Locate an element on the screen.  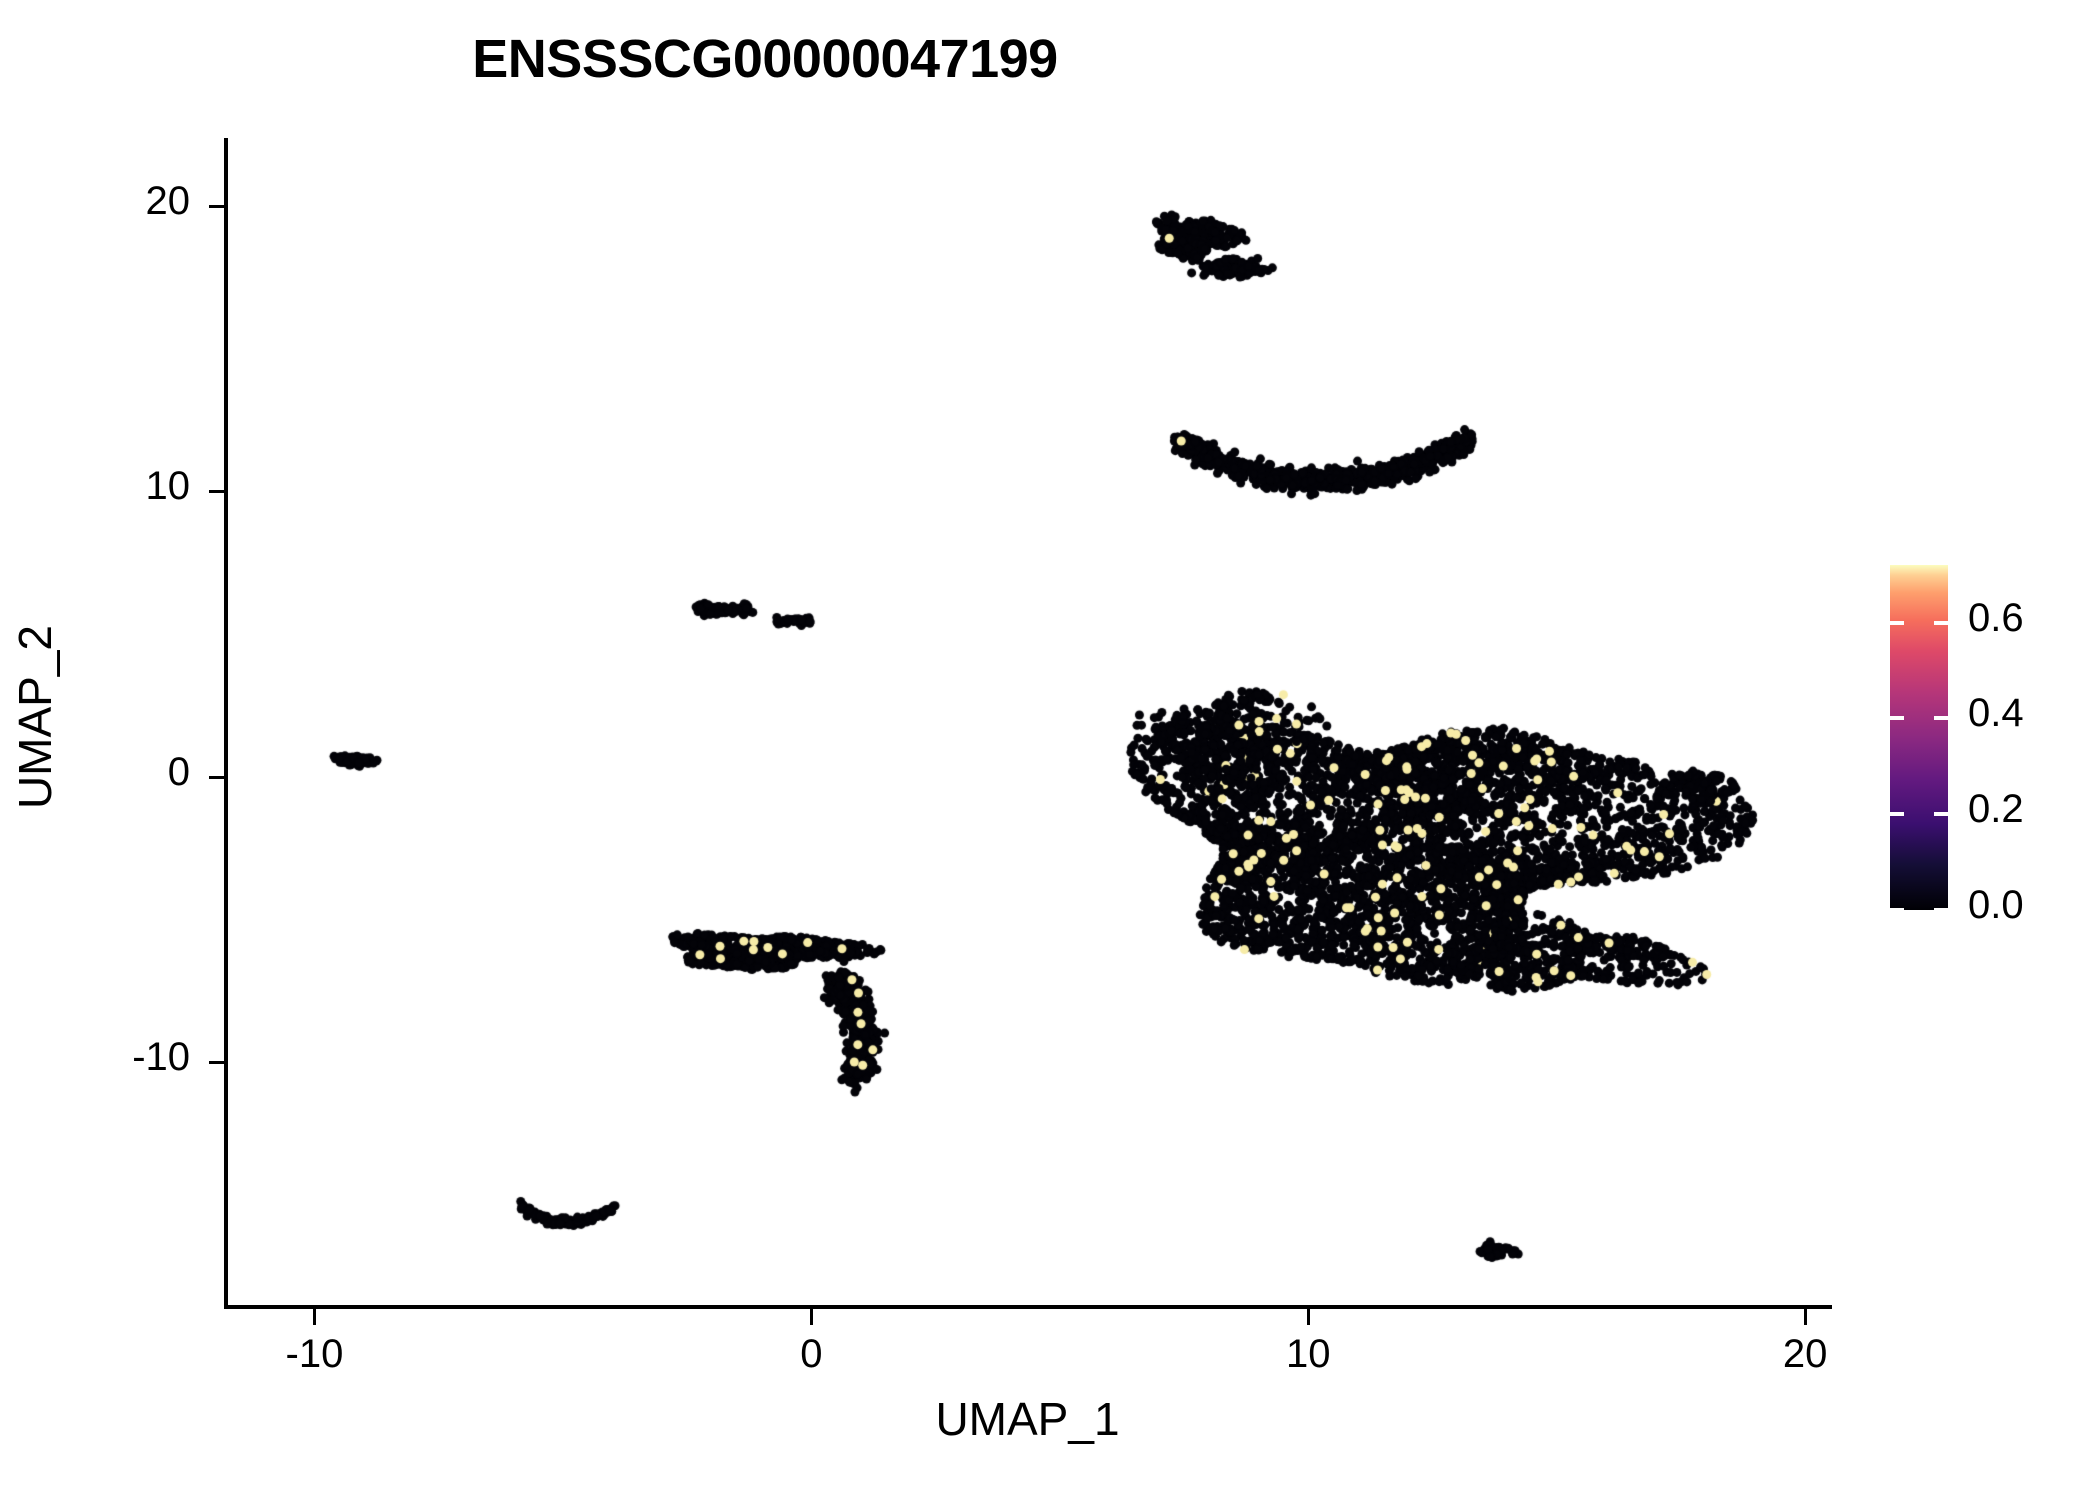
y-tick-label: 0 is located at coordinates (178, 771).